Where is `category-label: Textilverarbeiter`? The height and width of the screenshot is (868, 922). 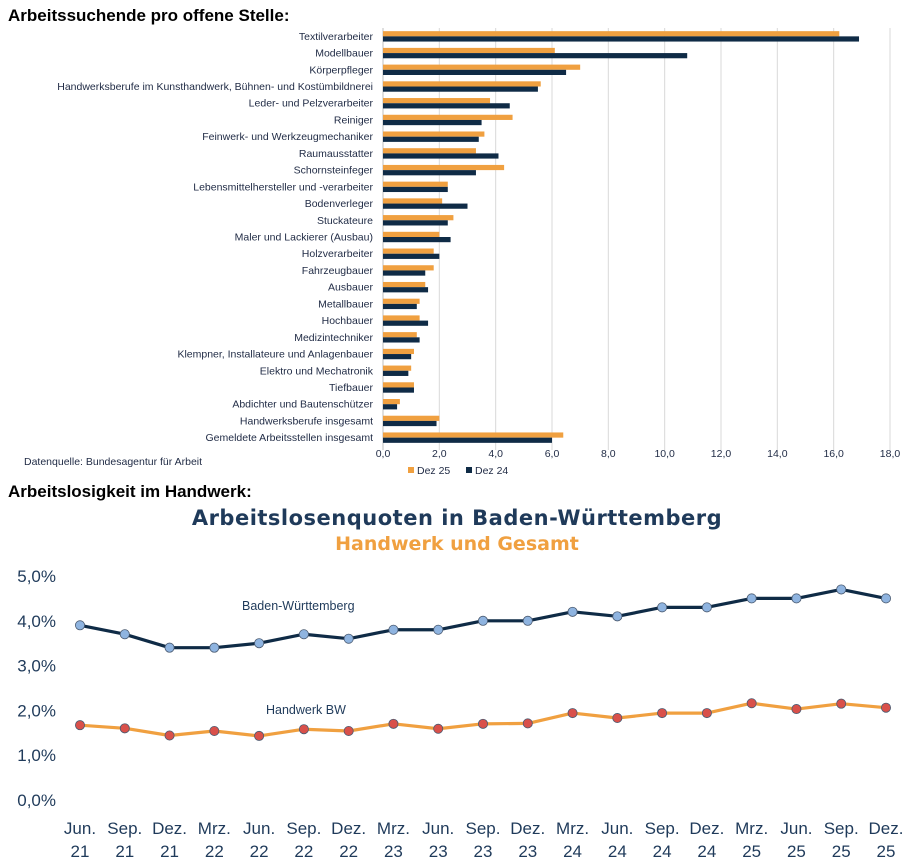
category-label: Textilverarbeiter is located at coordinates (336, 37).